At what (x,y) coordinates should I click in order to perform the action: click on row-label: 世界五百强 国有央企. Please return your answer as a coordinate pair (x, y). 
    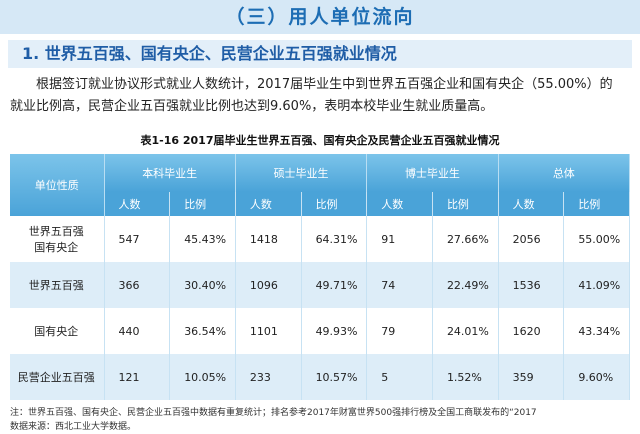
    Looking at the image, I should click on (57, 239).